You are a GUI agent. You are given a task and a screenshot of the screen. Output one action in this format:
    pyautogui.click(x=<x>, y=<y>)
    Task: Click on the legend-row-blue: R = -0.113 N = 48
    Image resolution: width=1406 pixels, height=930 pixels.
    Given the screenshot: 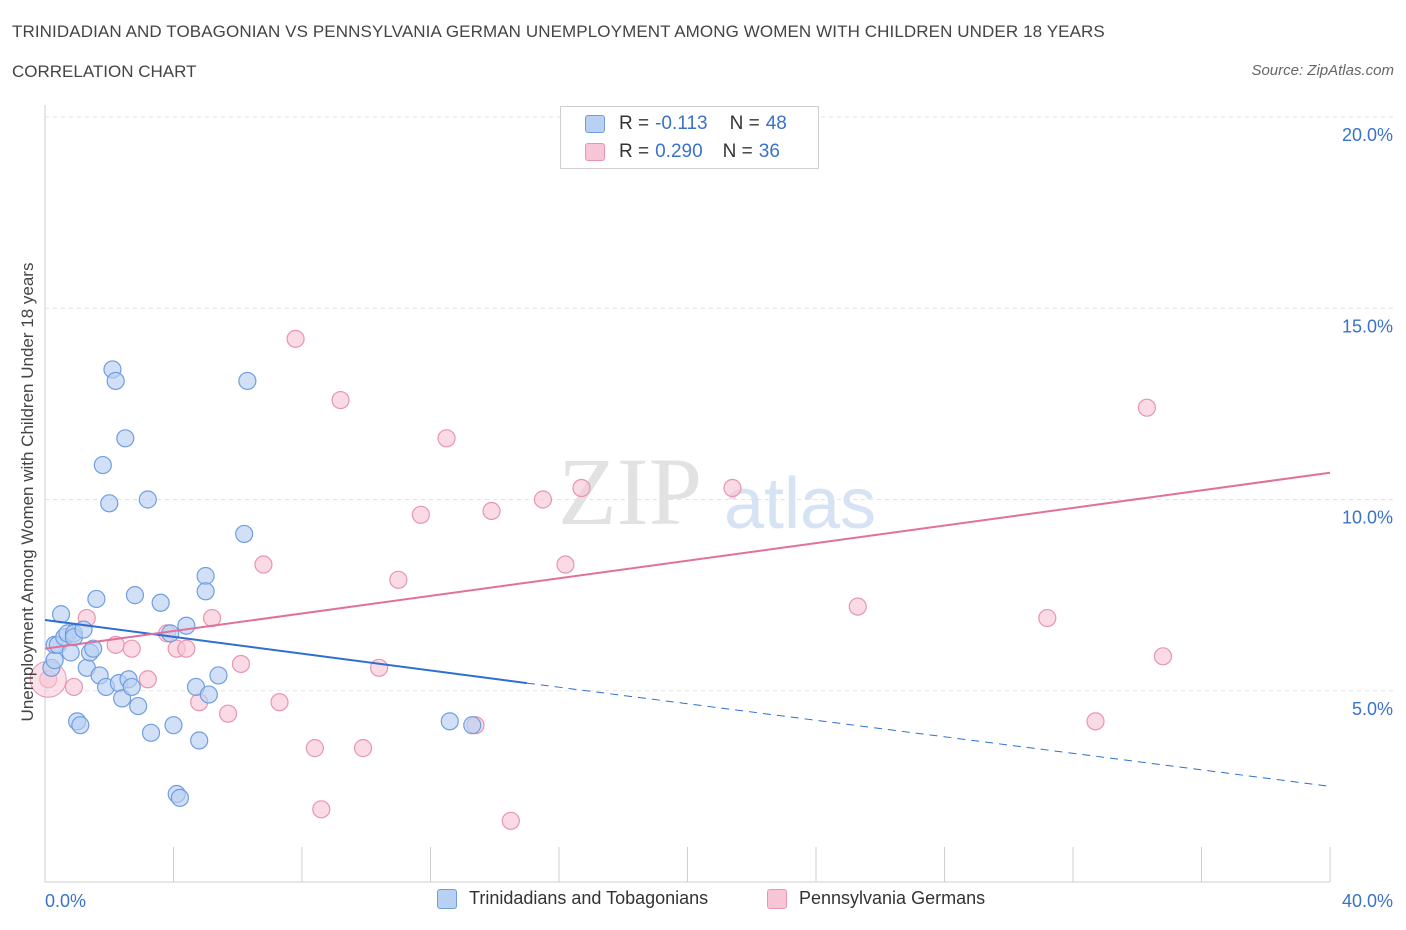 What is the action you would take?
    pyautogui.click(x=686, y=124)
    